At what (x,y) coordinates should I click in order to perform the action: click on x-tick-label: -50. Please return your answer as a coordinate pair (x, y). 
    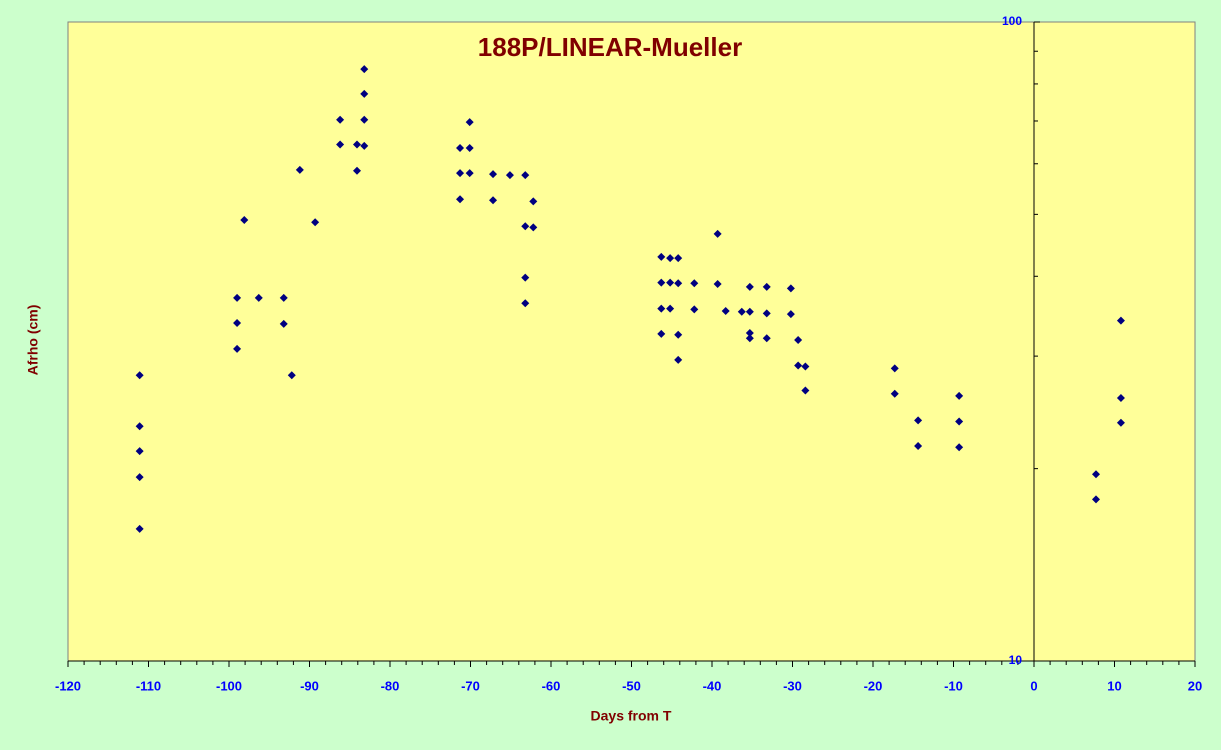
    Looking at the image, I should click on (631, 685).